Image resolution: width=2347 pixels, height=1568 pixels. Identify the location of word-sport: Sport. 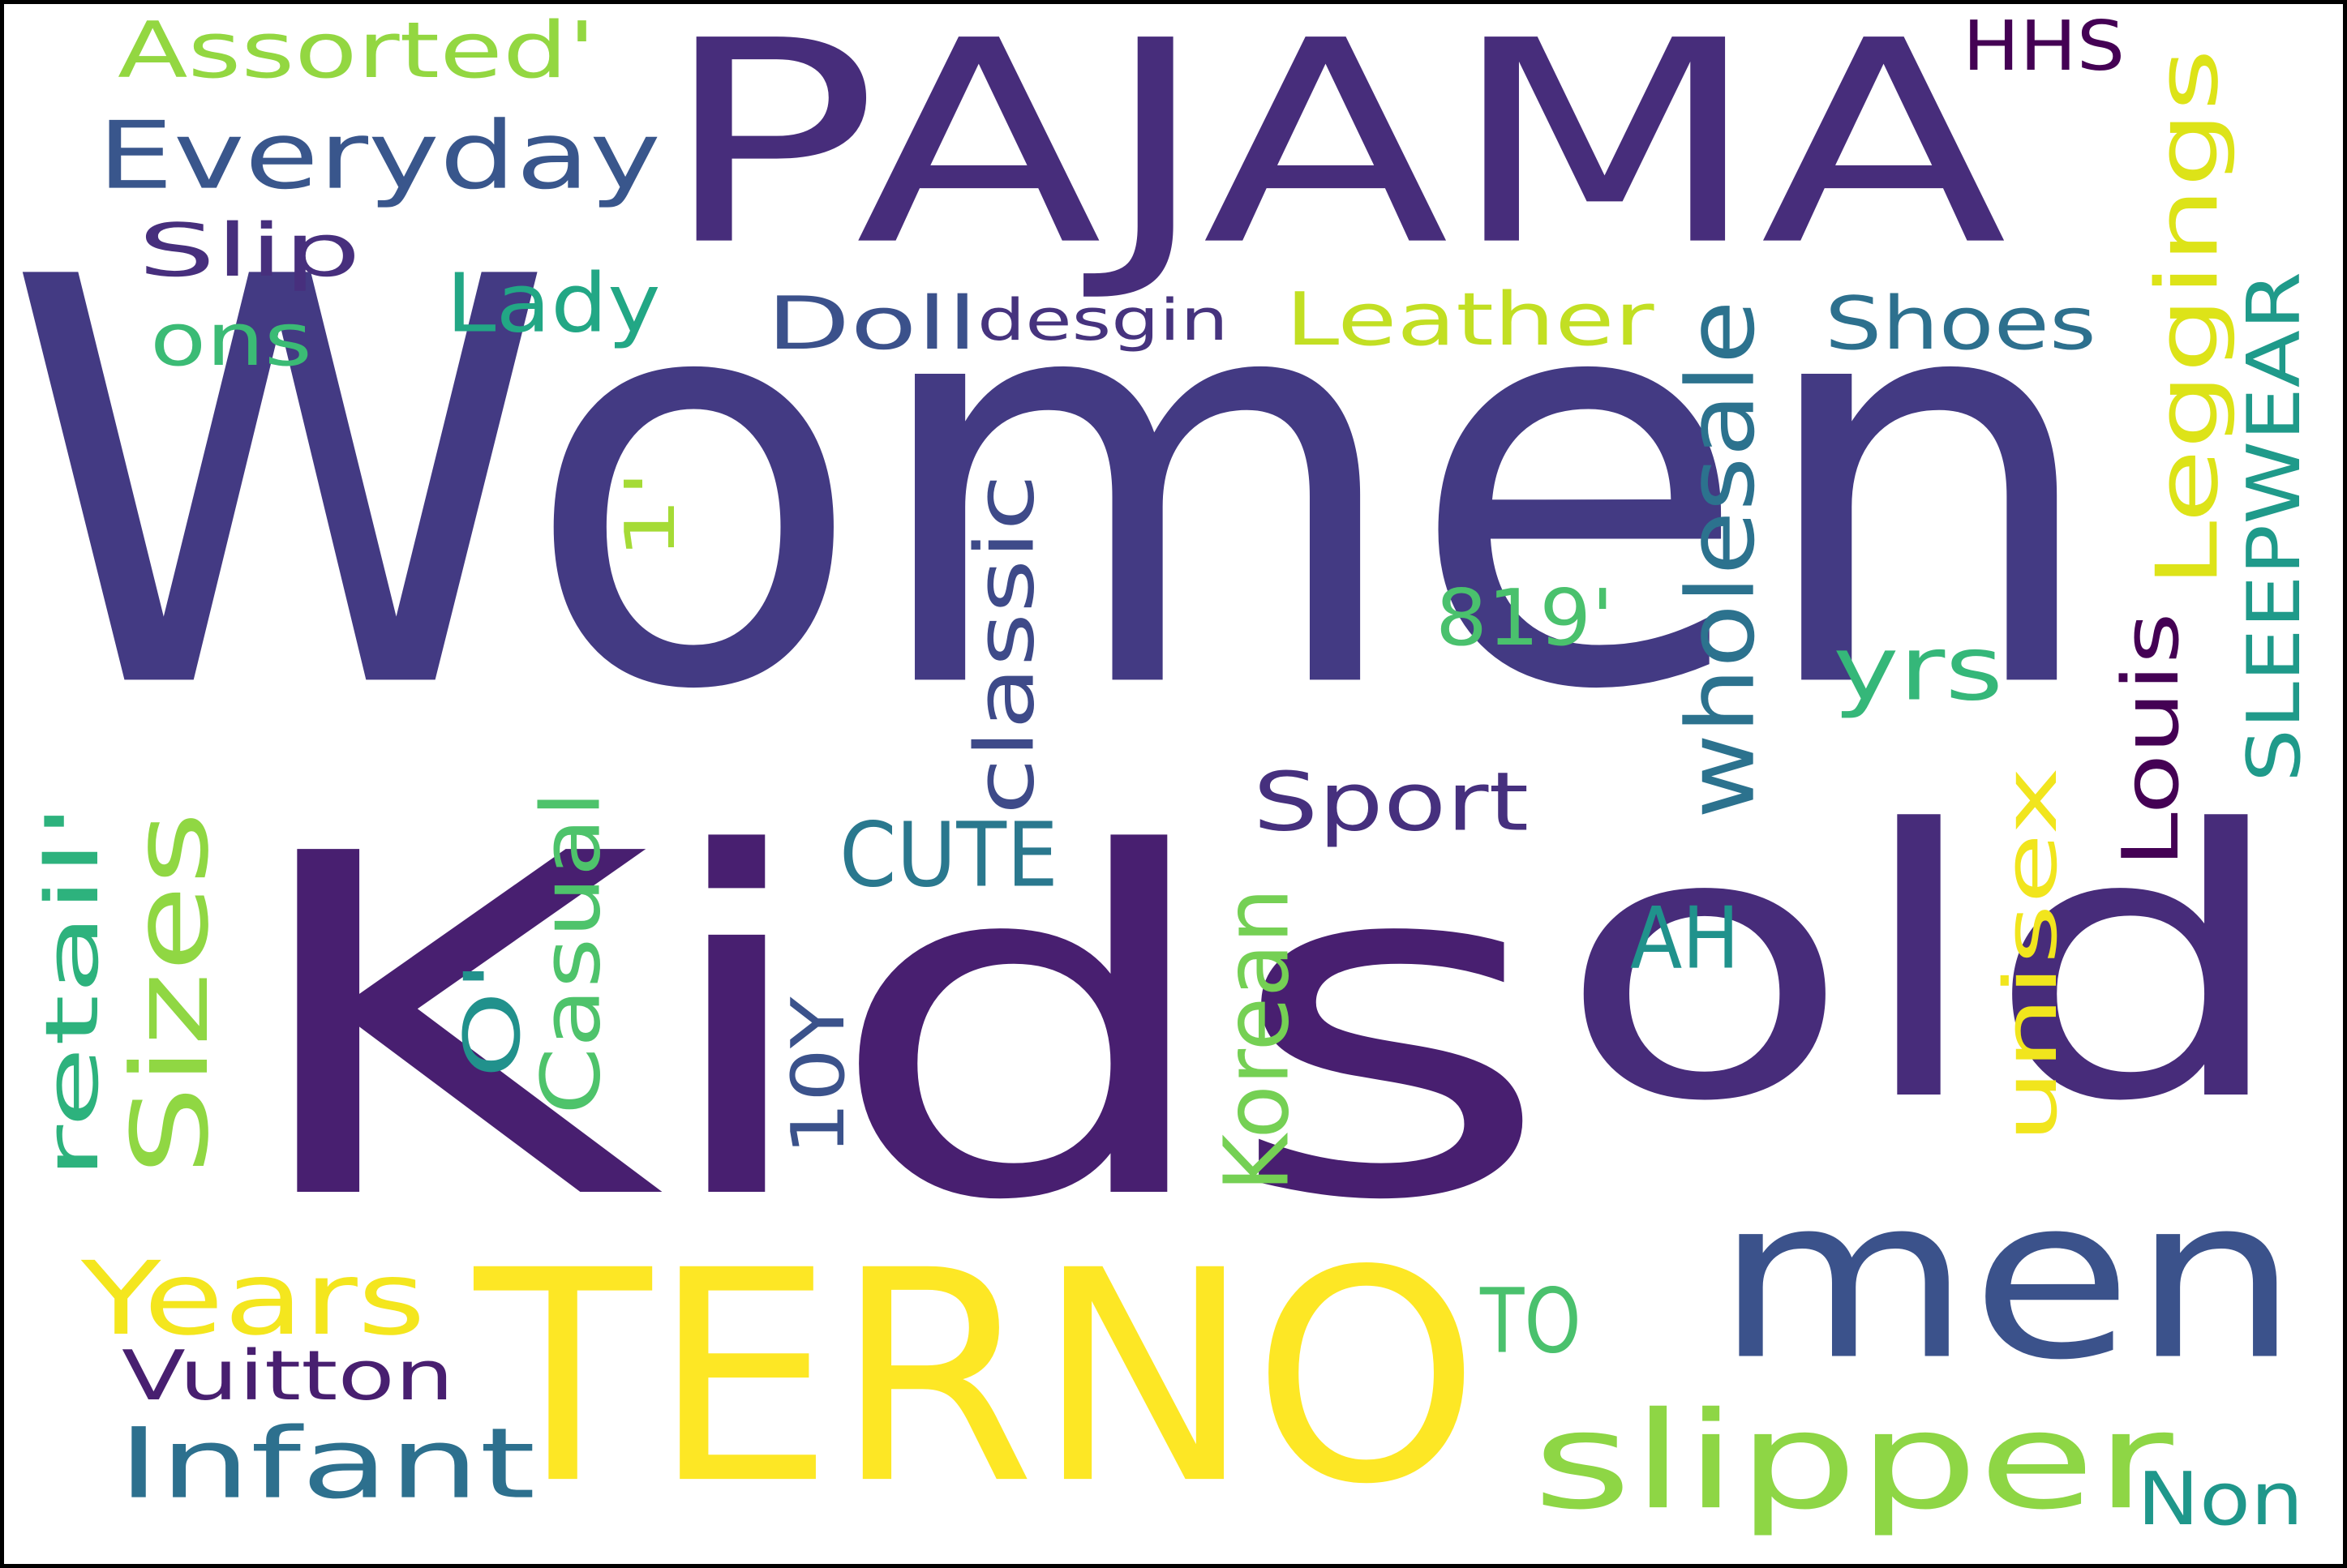
(1391, 802).